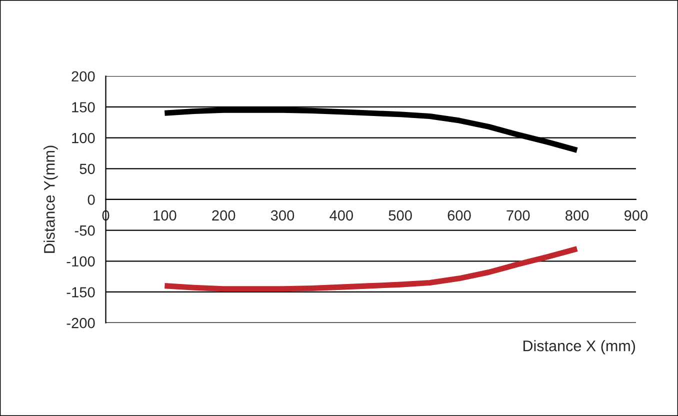 The width and height of the screenshot is (678, 416). I want to click on x-axis-title: Distance X (mm), so click(579, 347).